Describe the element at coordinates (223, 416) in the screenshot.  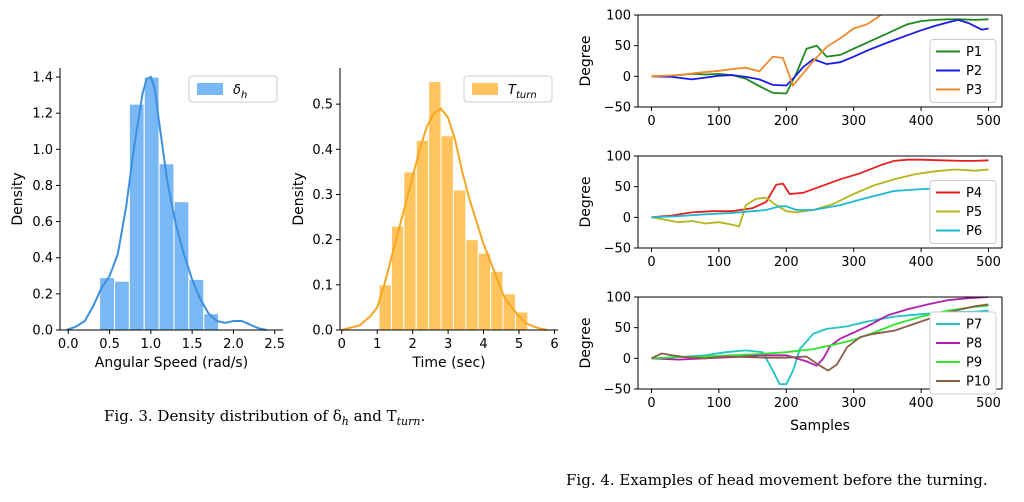
I see `fig3-caption-text: Fig. 3. Density distribution of δ` at that location.